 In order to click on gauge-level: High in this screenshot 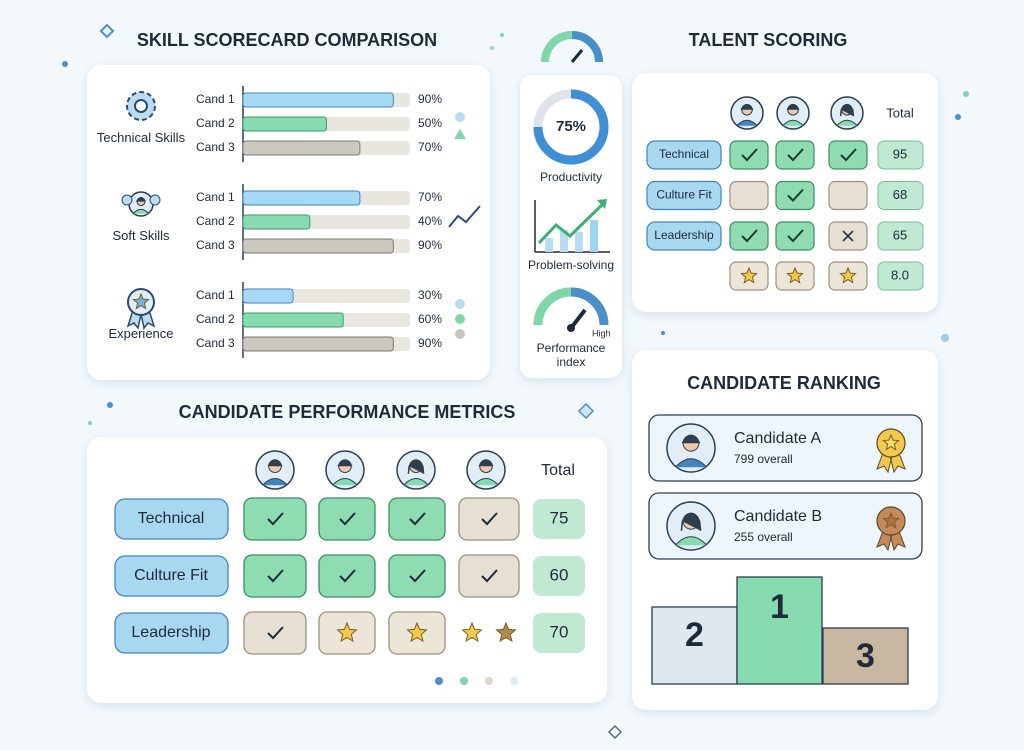, I will do `click(601, 333)`.